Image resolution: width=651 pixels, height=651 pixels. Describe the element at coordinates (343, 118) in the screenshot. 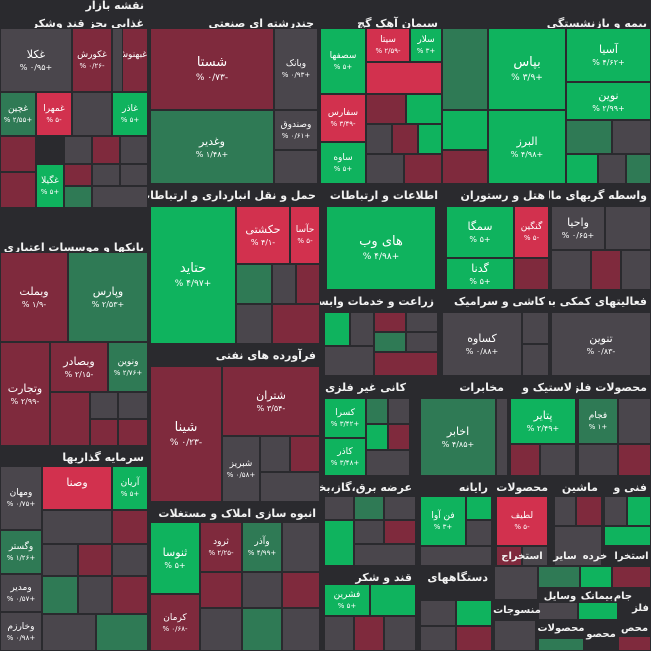

I see `stock-tile: سفارس -۳/۴۹ %` at that location.